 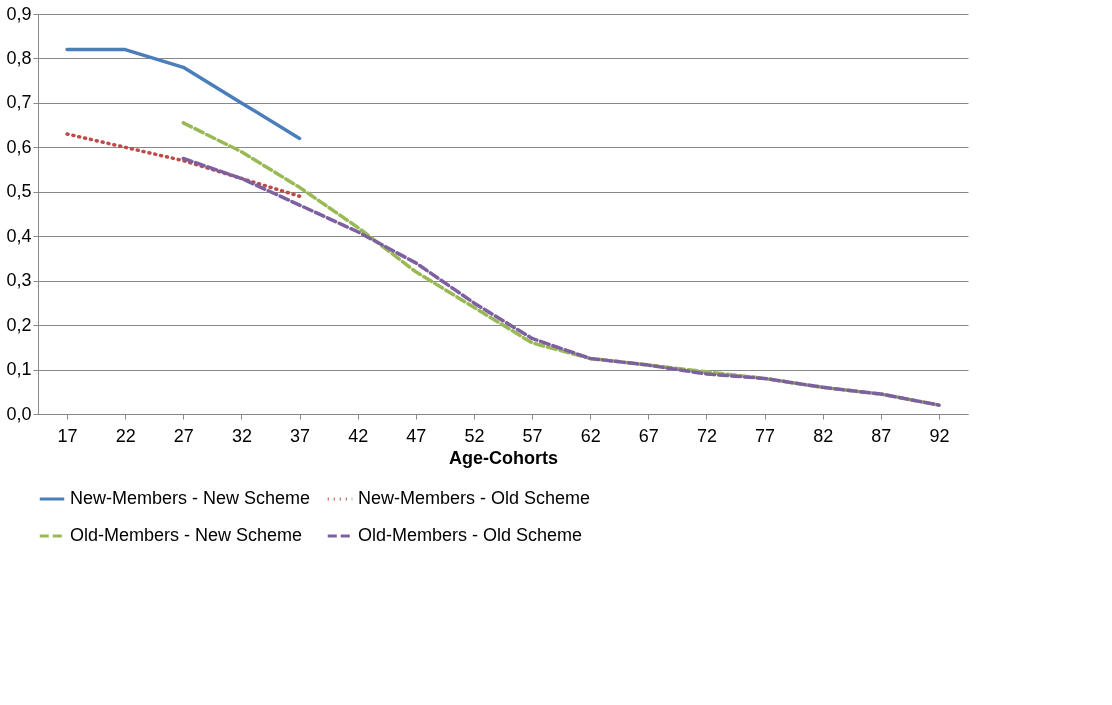 I want to click on y-tick-label: 0,8, so click(x=19, y=57).